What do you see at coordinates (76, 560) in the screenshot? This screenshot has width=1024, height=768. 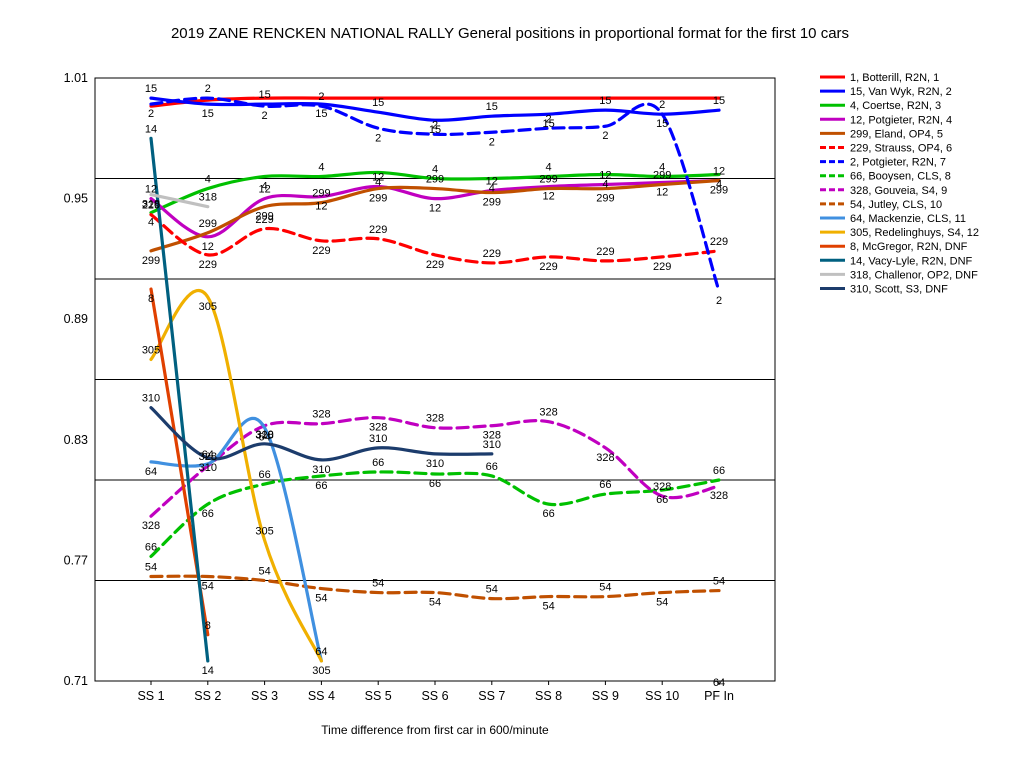 I see `y-tick-label: 0.77` at bounding box center [76, 560].